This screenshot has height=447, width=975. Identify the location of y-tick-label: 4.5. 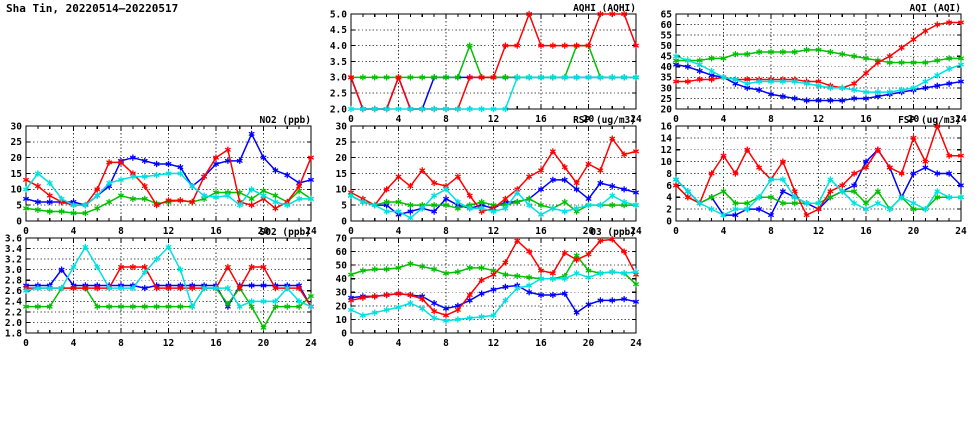
(338, 30).